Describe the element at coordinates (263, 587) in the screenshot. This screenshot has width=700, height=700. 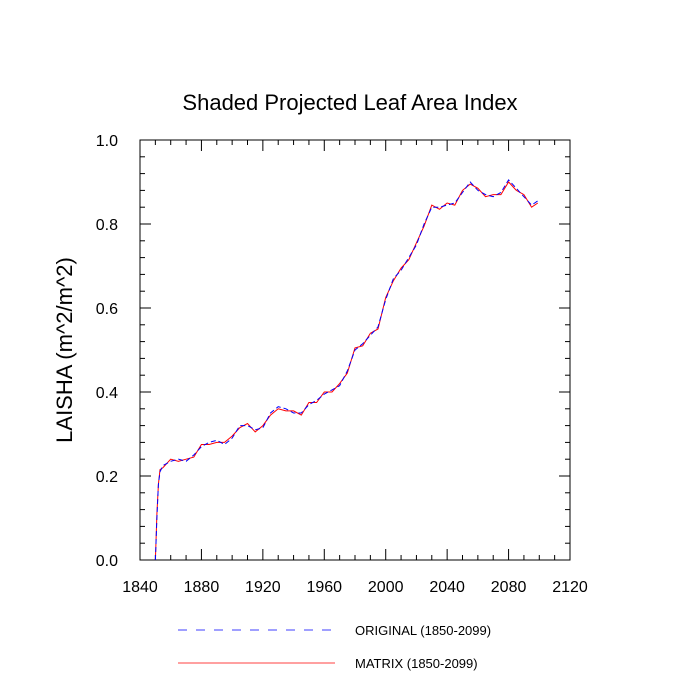
I see `x-tick-label: 1920` at that location.